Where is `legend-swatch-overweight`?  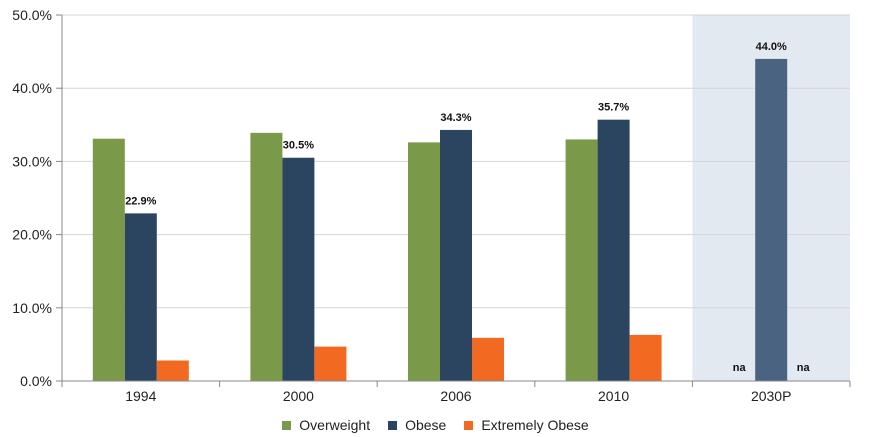
legend-swatch-overweight is located at coordinates (287, 425).